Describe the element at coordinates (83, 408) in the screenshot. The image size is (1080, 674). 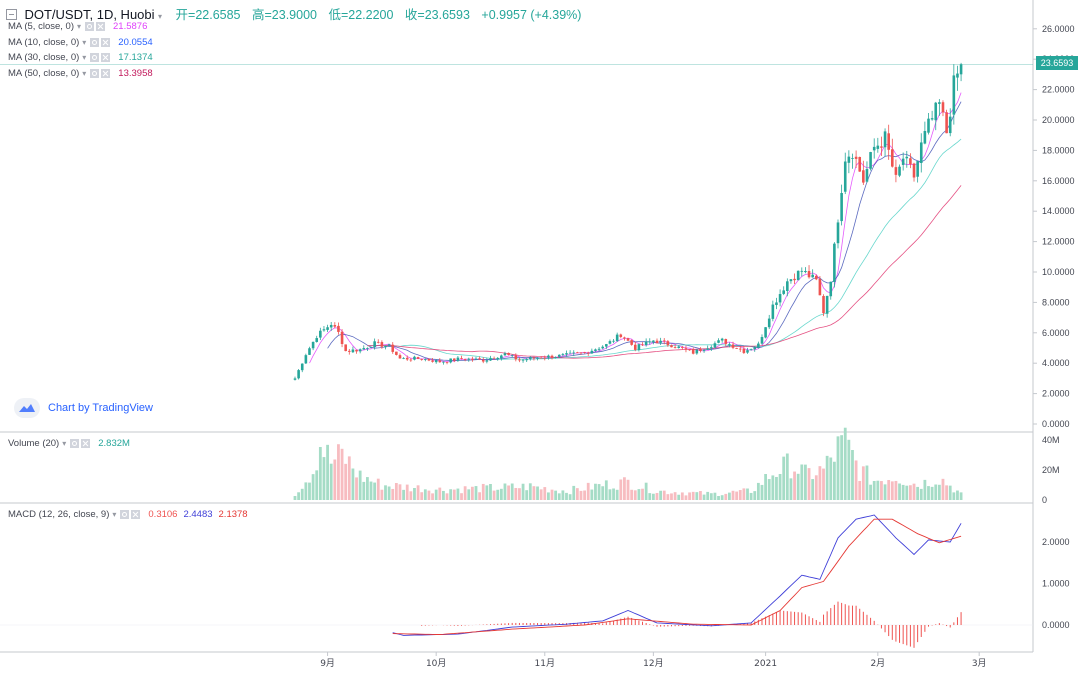
I see `tradingview-branding: Chart by TradingView` at that location.